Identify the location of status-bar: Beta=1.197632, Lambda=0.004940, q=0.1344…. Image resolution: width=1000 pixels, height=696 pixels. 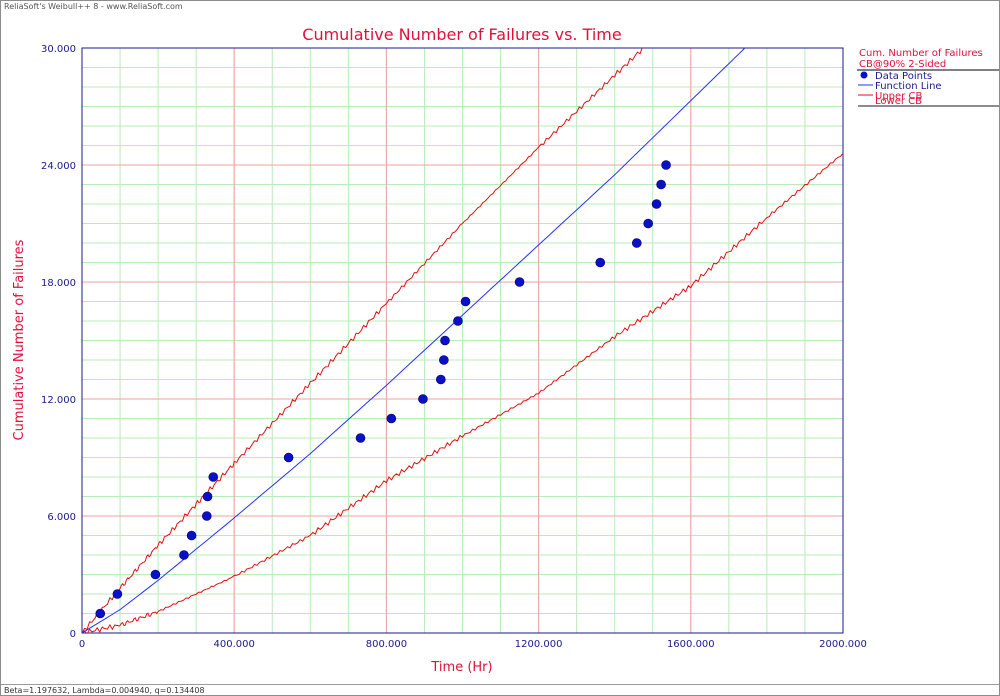
(500, 689).